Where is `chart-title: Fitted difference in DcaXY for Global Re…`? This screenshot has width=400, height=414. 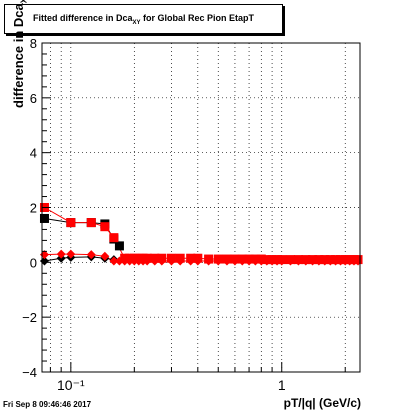 chart-title: Fitted difference in DcaXY for Global Re… is located at coordinates (143, 19).